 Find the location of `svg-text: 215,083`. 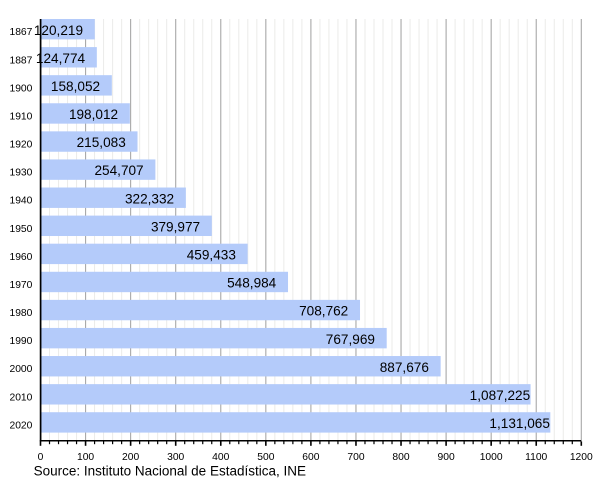

svg-text: 215,083 is located at coordinates (101, 142).